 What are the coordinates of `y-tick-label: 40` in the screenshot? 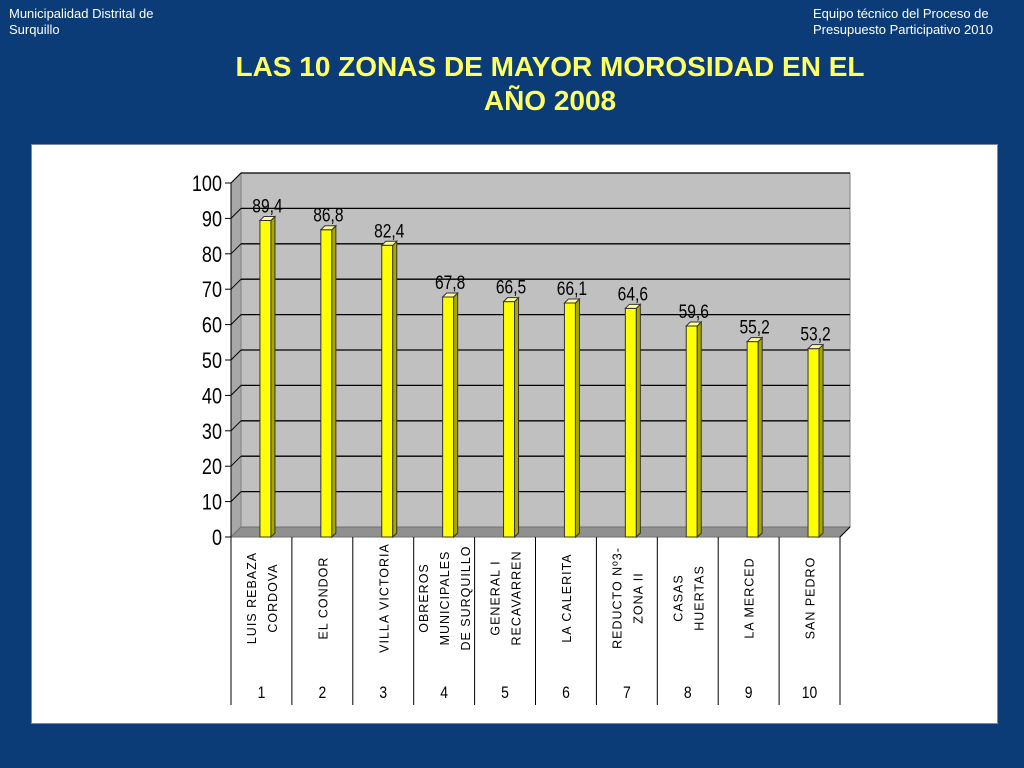 It's located at (212, 397).